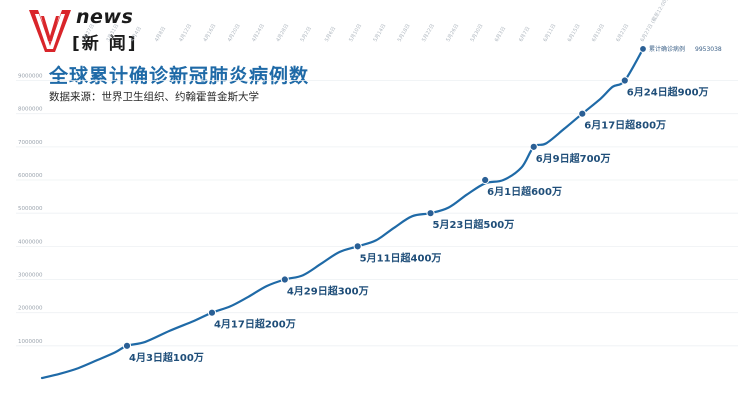  I want to click on x-tick-label: 5月6日, so click(330, 34).